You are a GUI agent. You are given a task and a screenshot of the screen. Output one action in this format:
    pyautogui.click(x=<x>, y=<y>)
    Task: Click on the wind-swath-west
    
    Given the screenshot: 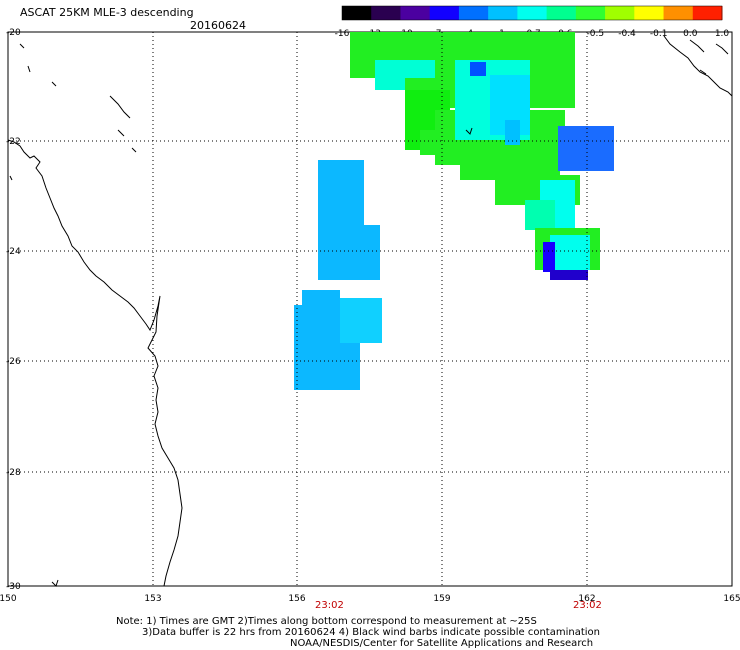 What is the action you would take?
    pyautogui.click(x=338, y=275)
    